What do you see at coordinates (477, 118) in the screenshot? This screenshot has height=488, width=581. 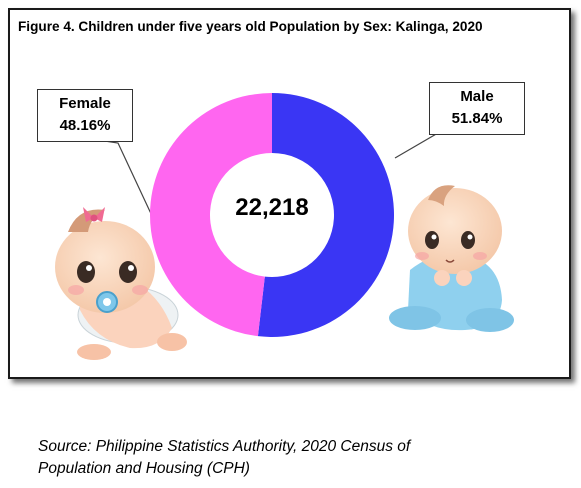 I see `male-callout-percent: 51.84%` at bounding box center [477, 118].